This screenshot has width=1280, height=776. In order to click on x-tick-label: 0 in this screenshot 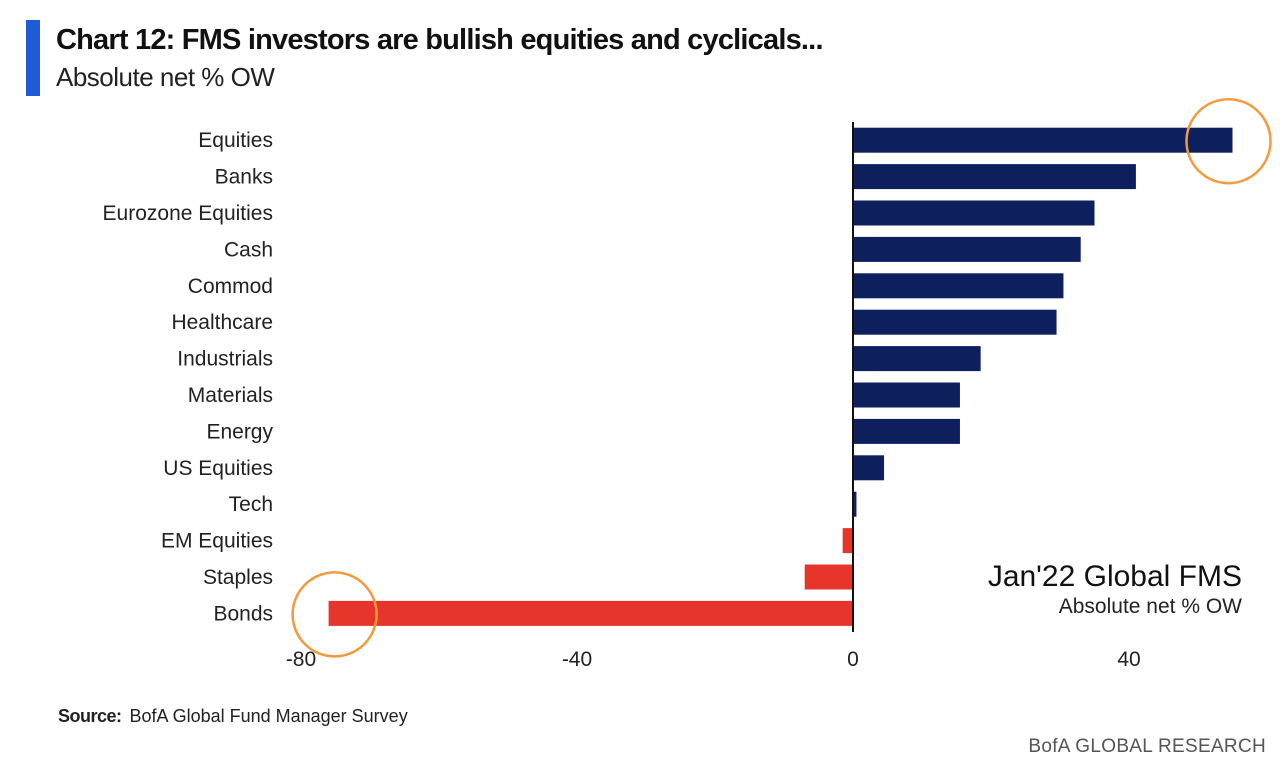, I will do `click(853, 659)`.